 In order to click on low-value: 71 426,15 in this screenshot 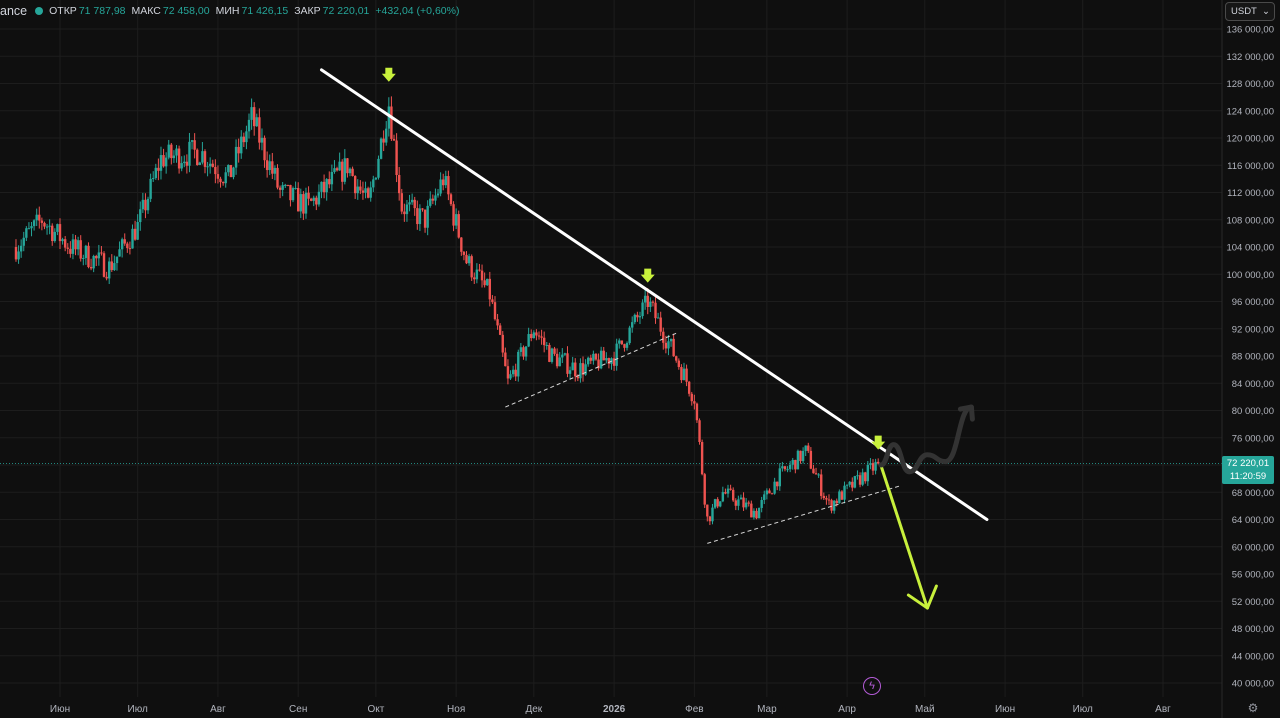, I will do `click(265, 11)`.